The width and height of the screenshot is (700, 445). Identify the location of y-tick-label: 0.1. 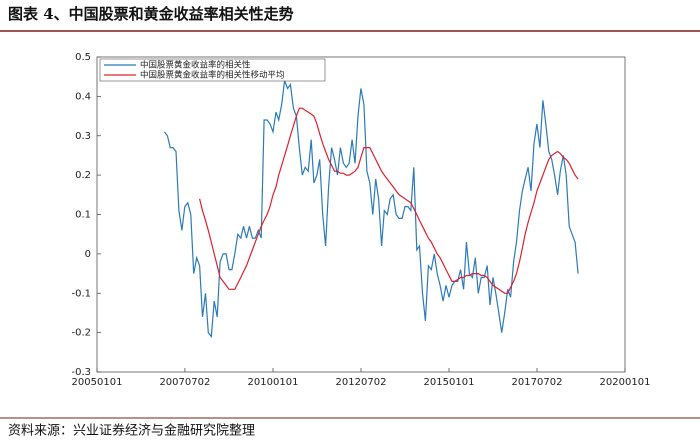
(83, 215).